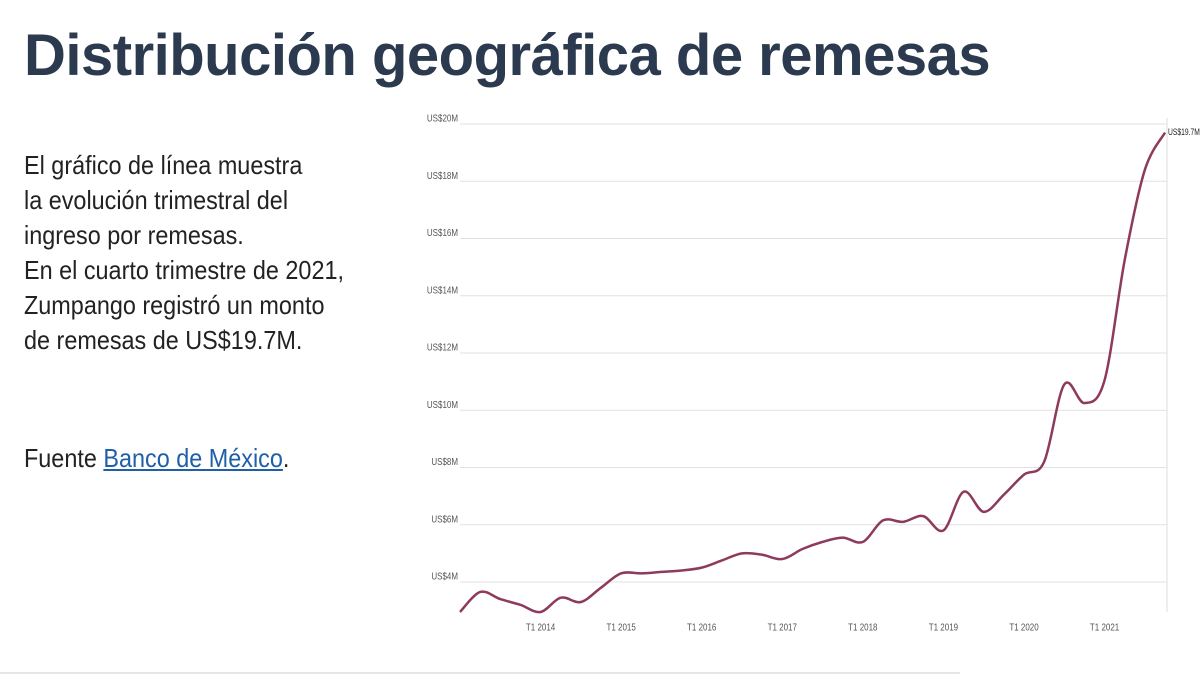 This screenshot has height=676, width=1200. I want to click on y-tick-label: US$10M, so click(442, 404).